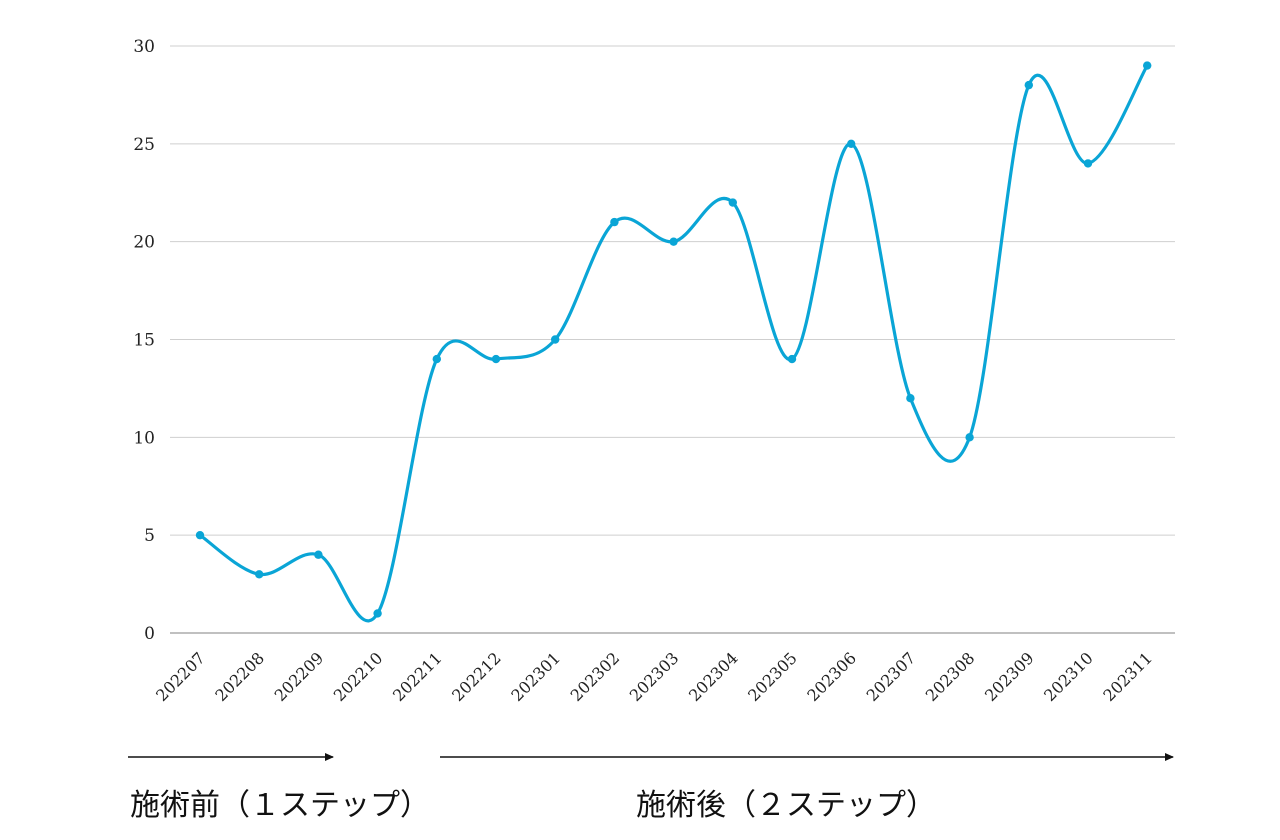  I want to click on x-tick-label: 202212, so click(476, 676).